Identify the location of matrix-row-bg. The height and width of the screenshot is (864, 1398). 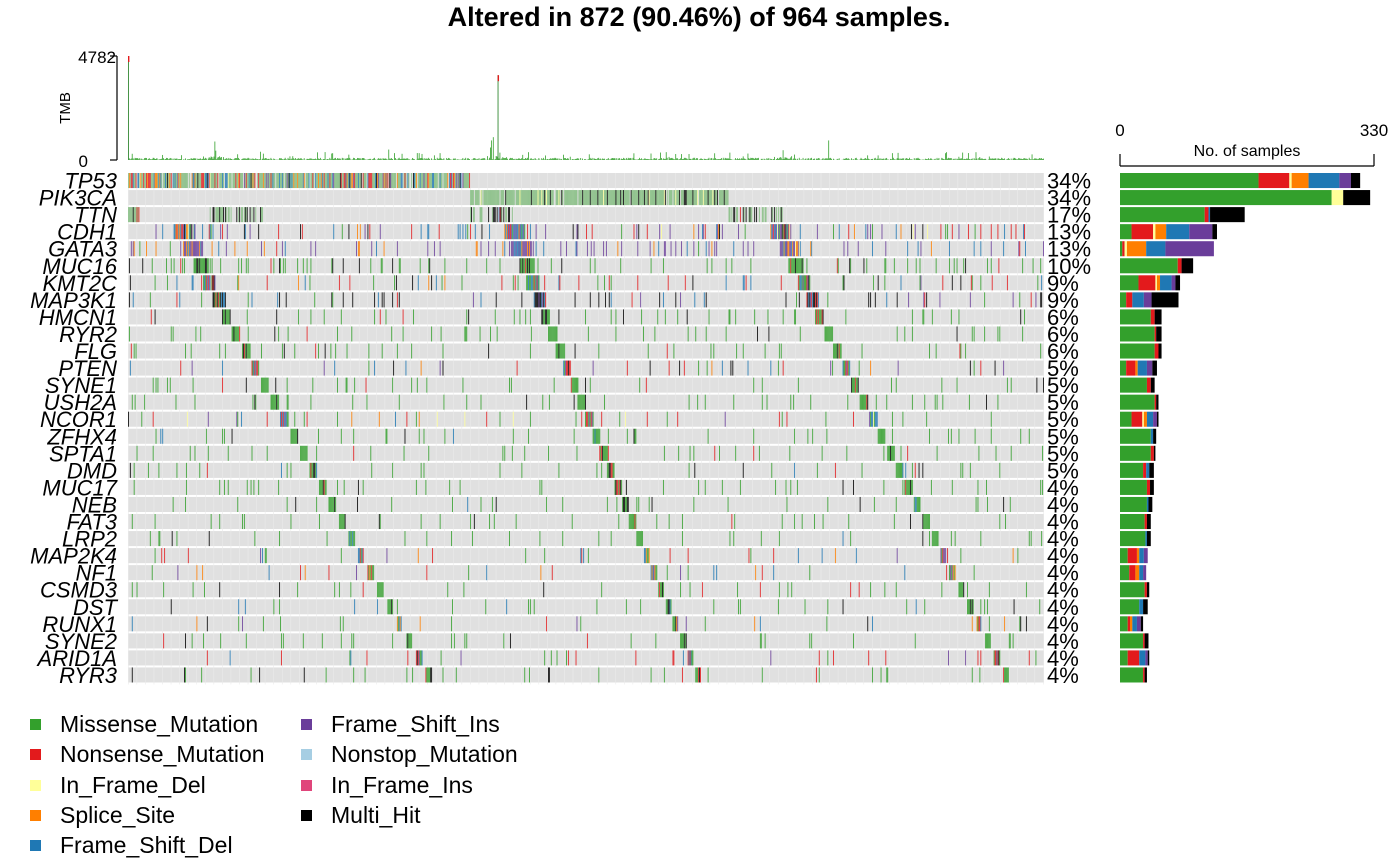
(586, 334).